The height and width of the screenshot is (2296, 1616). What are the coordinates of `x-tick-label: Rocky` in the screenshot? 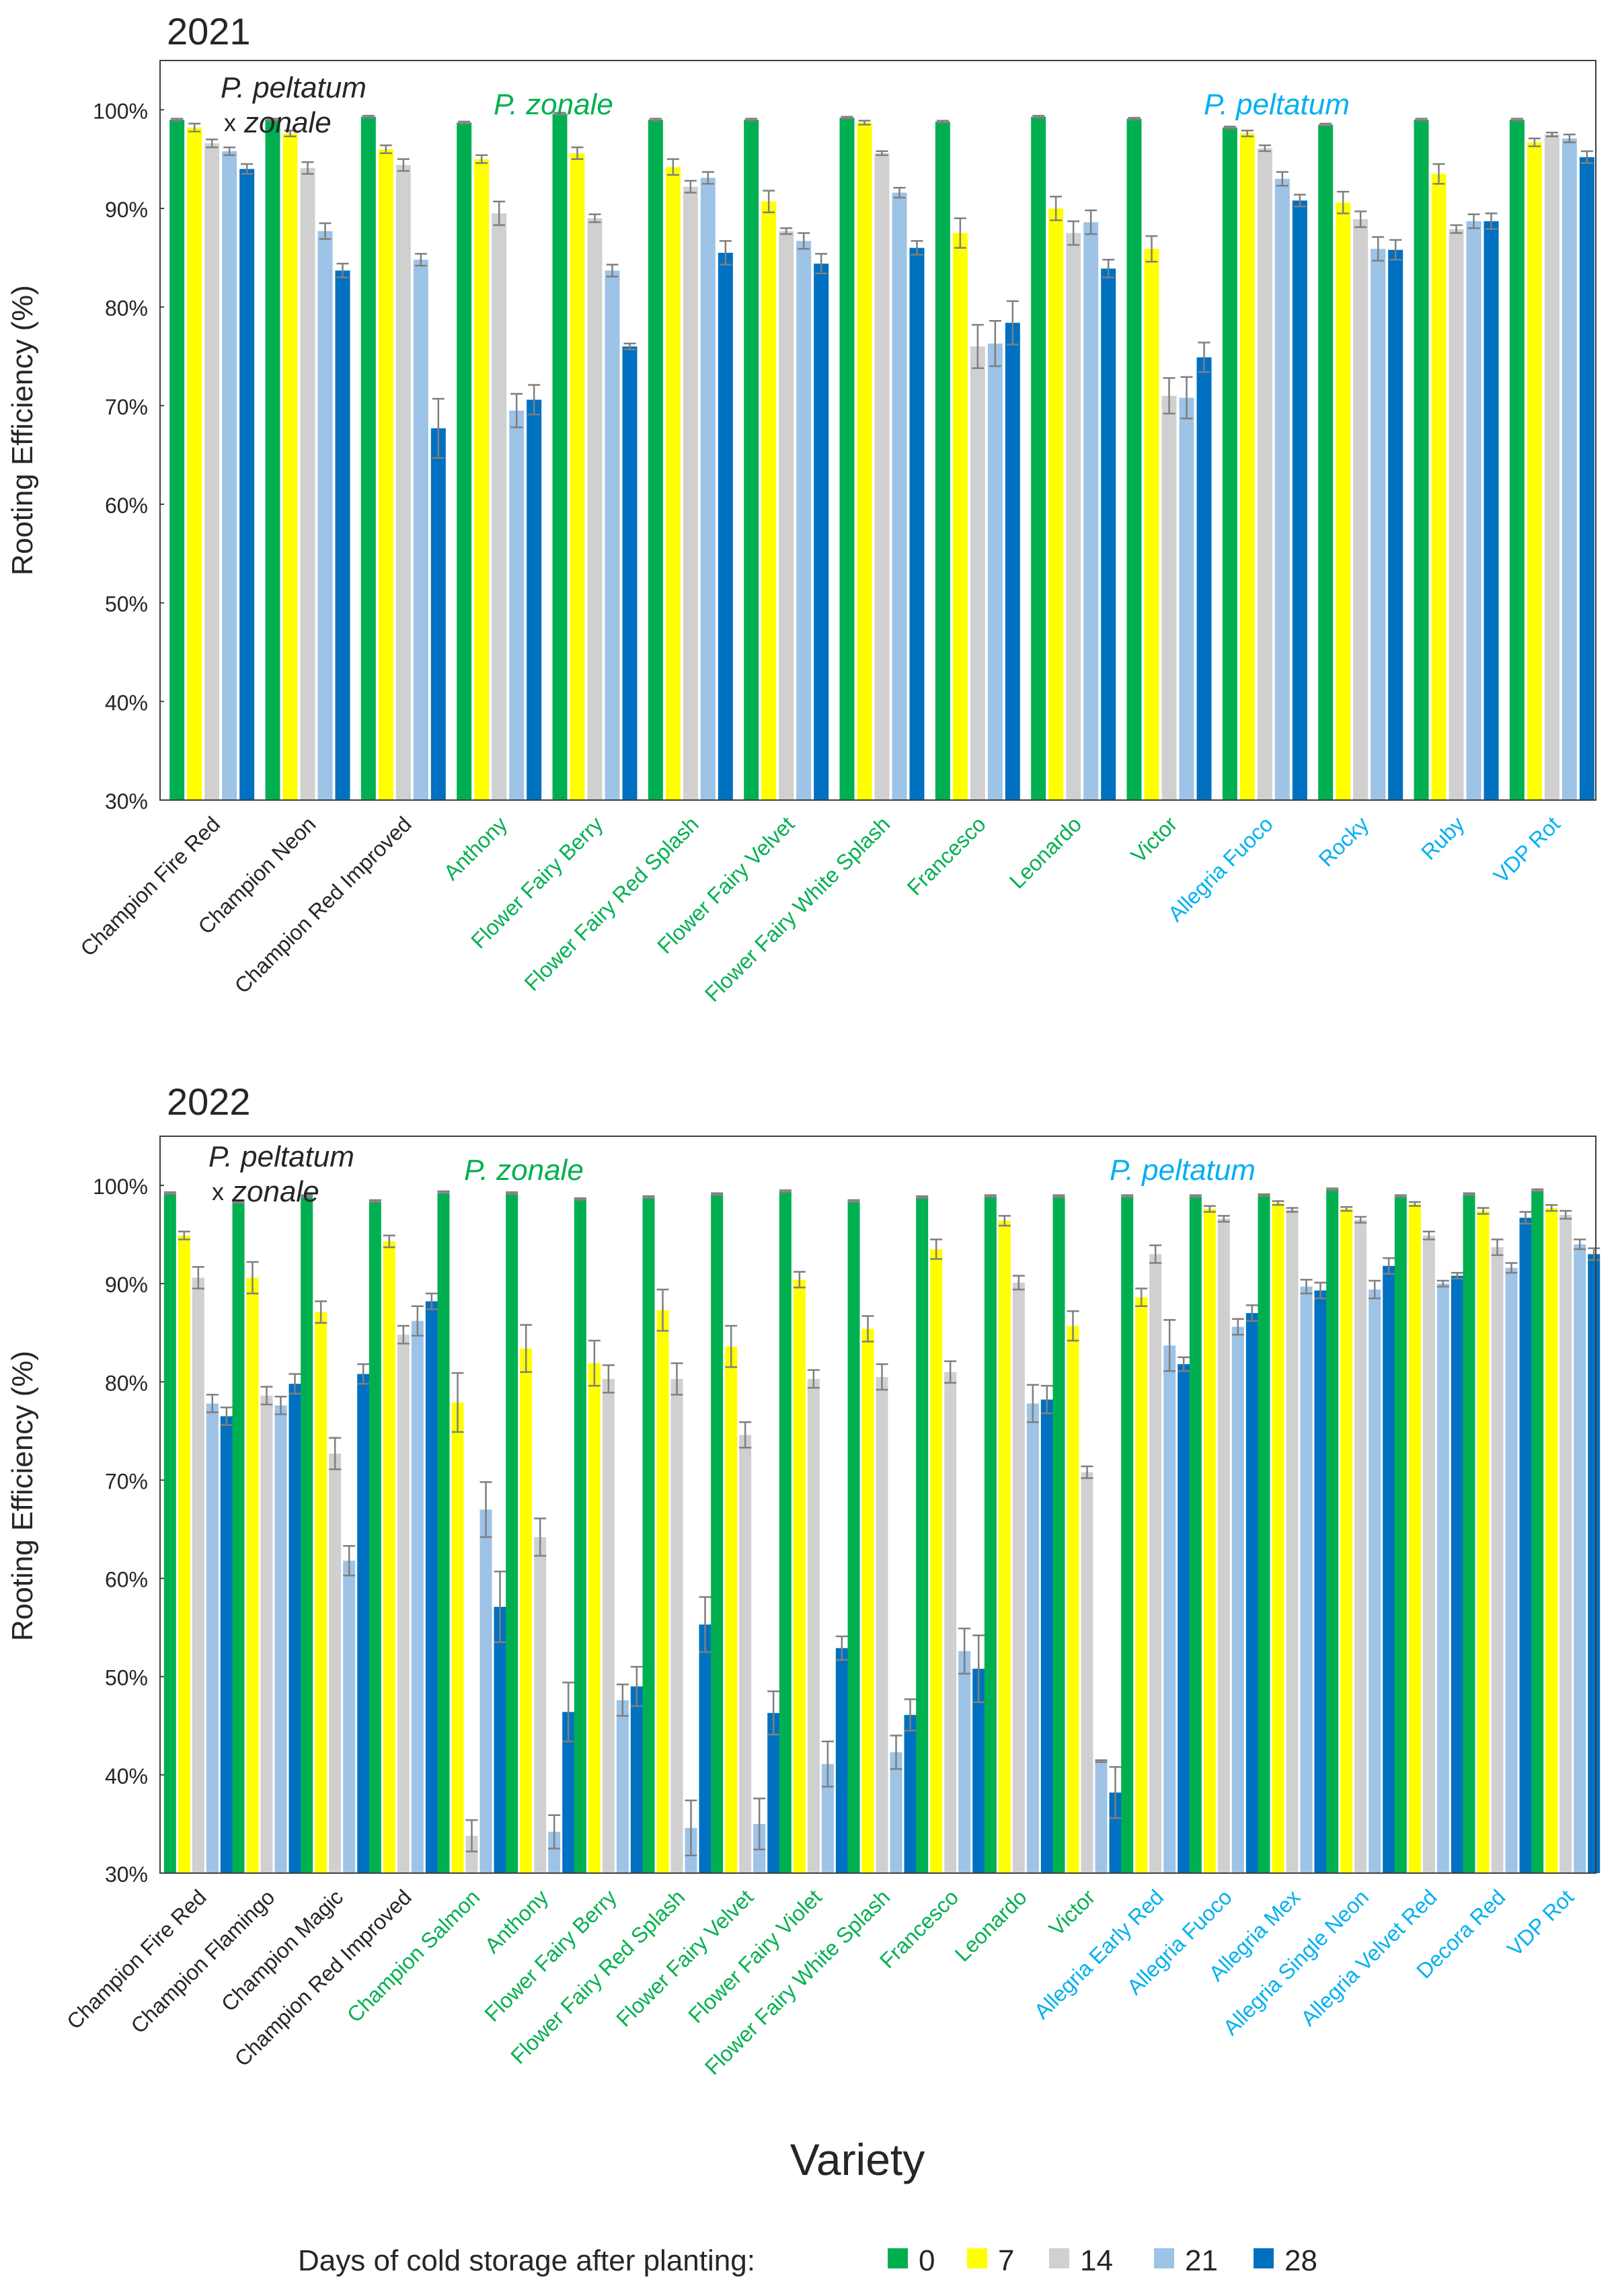 It's located at (1344, 841).